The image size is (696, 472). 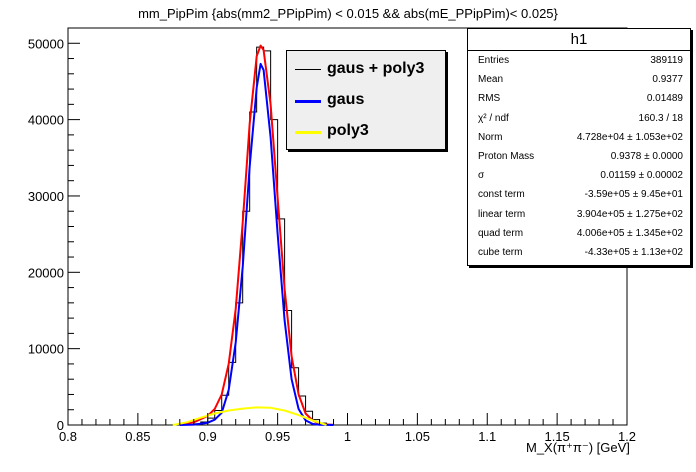 I want to click on stat-label: RMS, so click(x=489, y=99).